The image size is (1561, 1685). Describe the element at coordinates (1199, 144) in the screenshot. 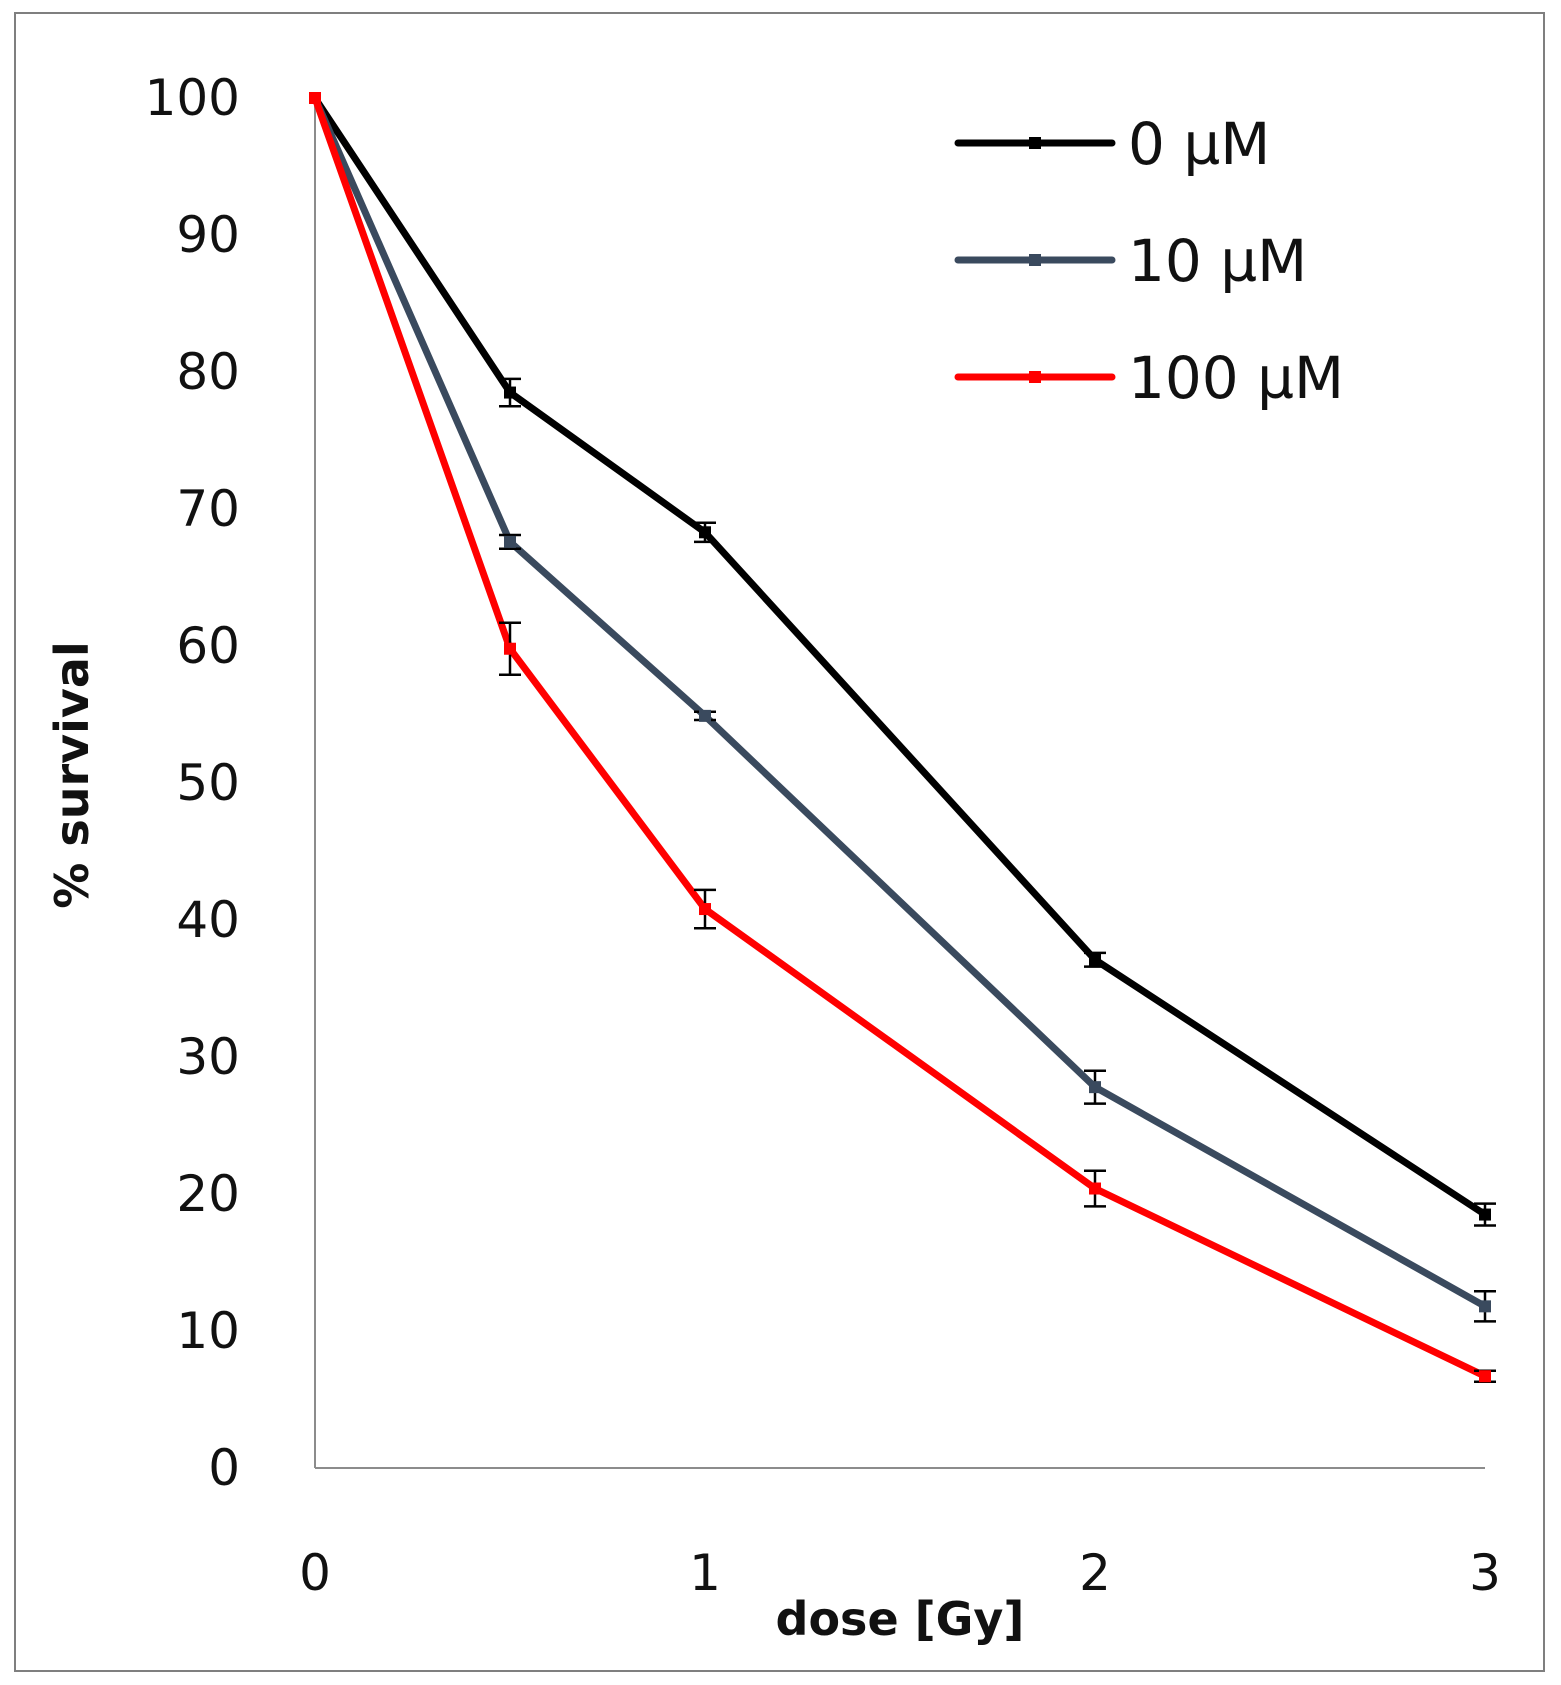

I see `legend-label: 0 µM` at that location.